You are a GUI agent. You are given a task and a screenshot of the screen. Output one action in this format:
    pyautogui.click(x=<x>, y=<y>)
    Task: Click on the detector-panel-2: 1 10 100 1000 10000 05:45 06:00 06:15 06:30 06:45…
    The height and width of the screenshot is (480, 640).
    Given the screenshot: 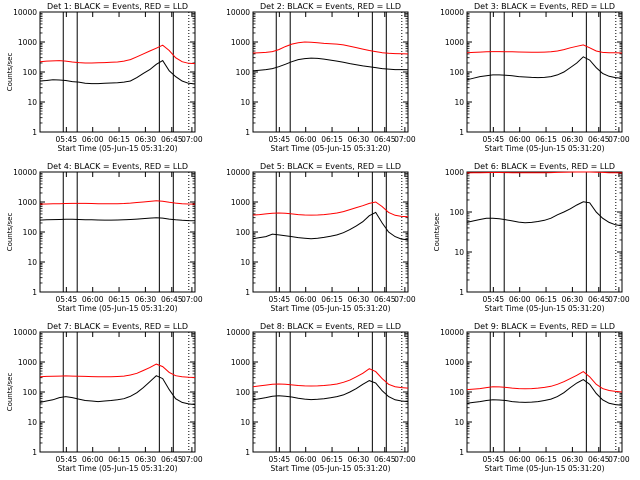 What is the action you would take?
    pyautogui.click(x=321, y=77)
    